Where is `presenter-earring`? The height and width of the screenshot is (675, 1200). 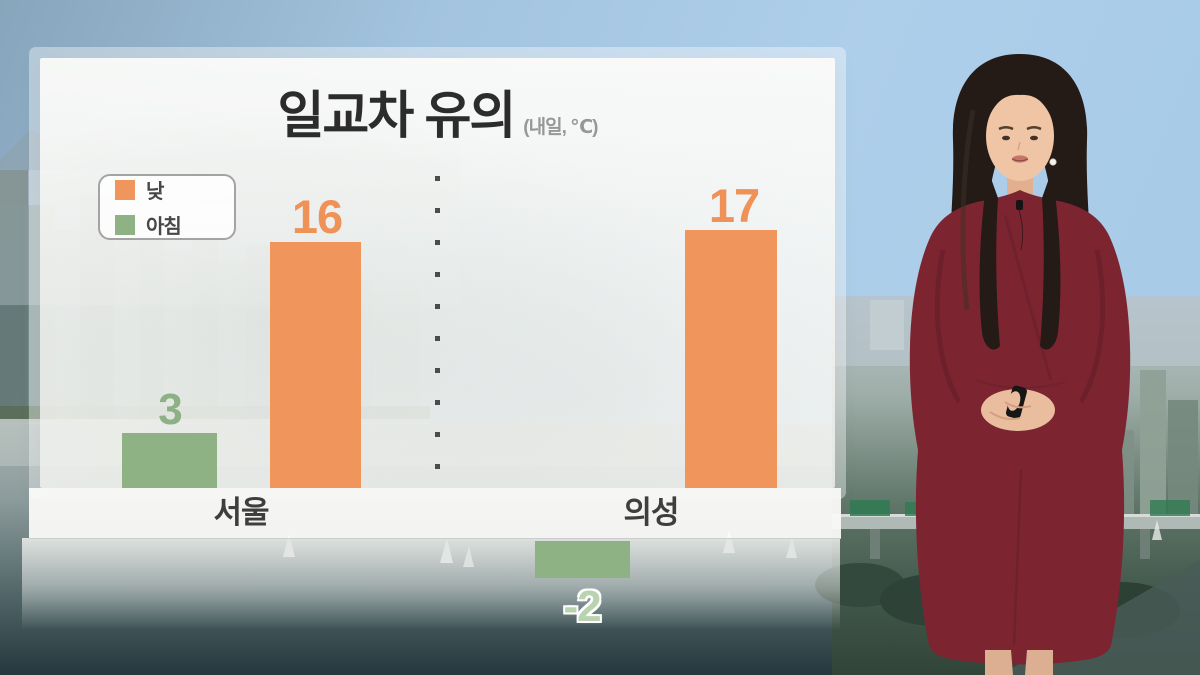
presenter-earring is located at coordinates (1053, 162).